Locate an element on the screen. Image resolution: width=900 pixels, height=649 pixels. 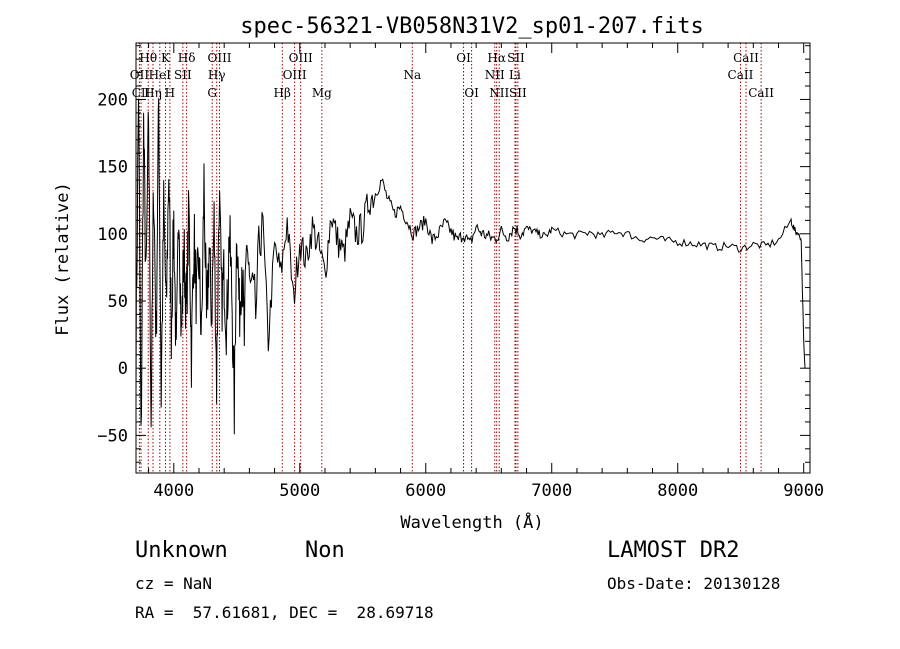
observation-date: Obs-Date: 20130128 is located at coordinates (694, 583).